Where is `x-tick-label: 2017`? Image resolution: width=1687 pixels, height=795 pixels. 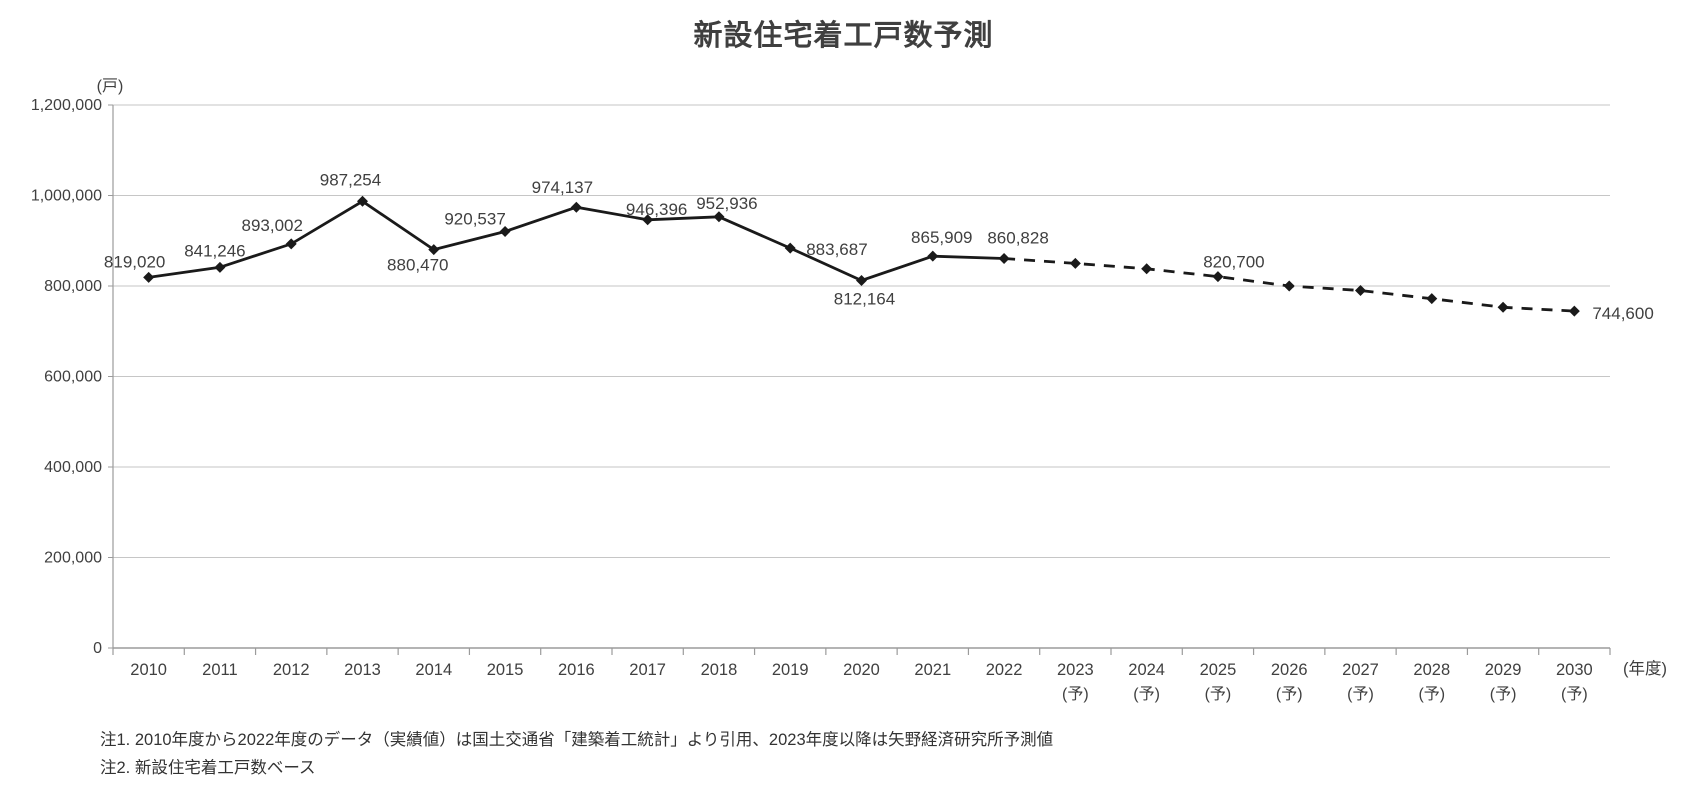
x-tick-label: 2017 is located at coordinates (647, 670).